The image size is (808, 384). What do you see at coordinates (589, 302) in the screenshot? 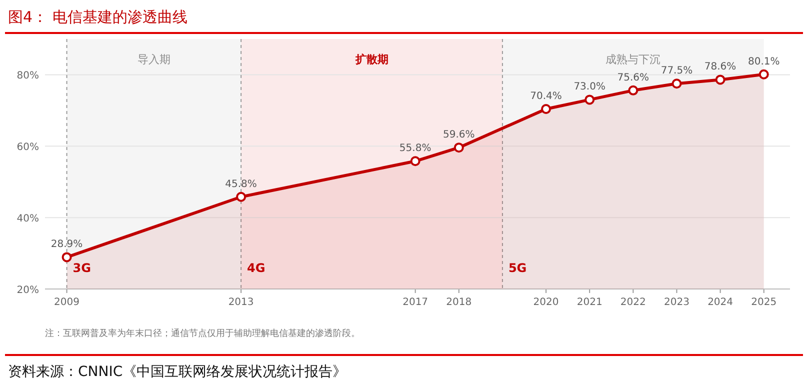
I see `x-tick-label: 2021` at bounding box center [589, 302].